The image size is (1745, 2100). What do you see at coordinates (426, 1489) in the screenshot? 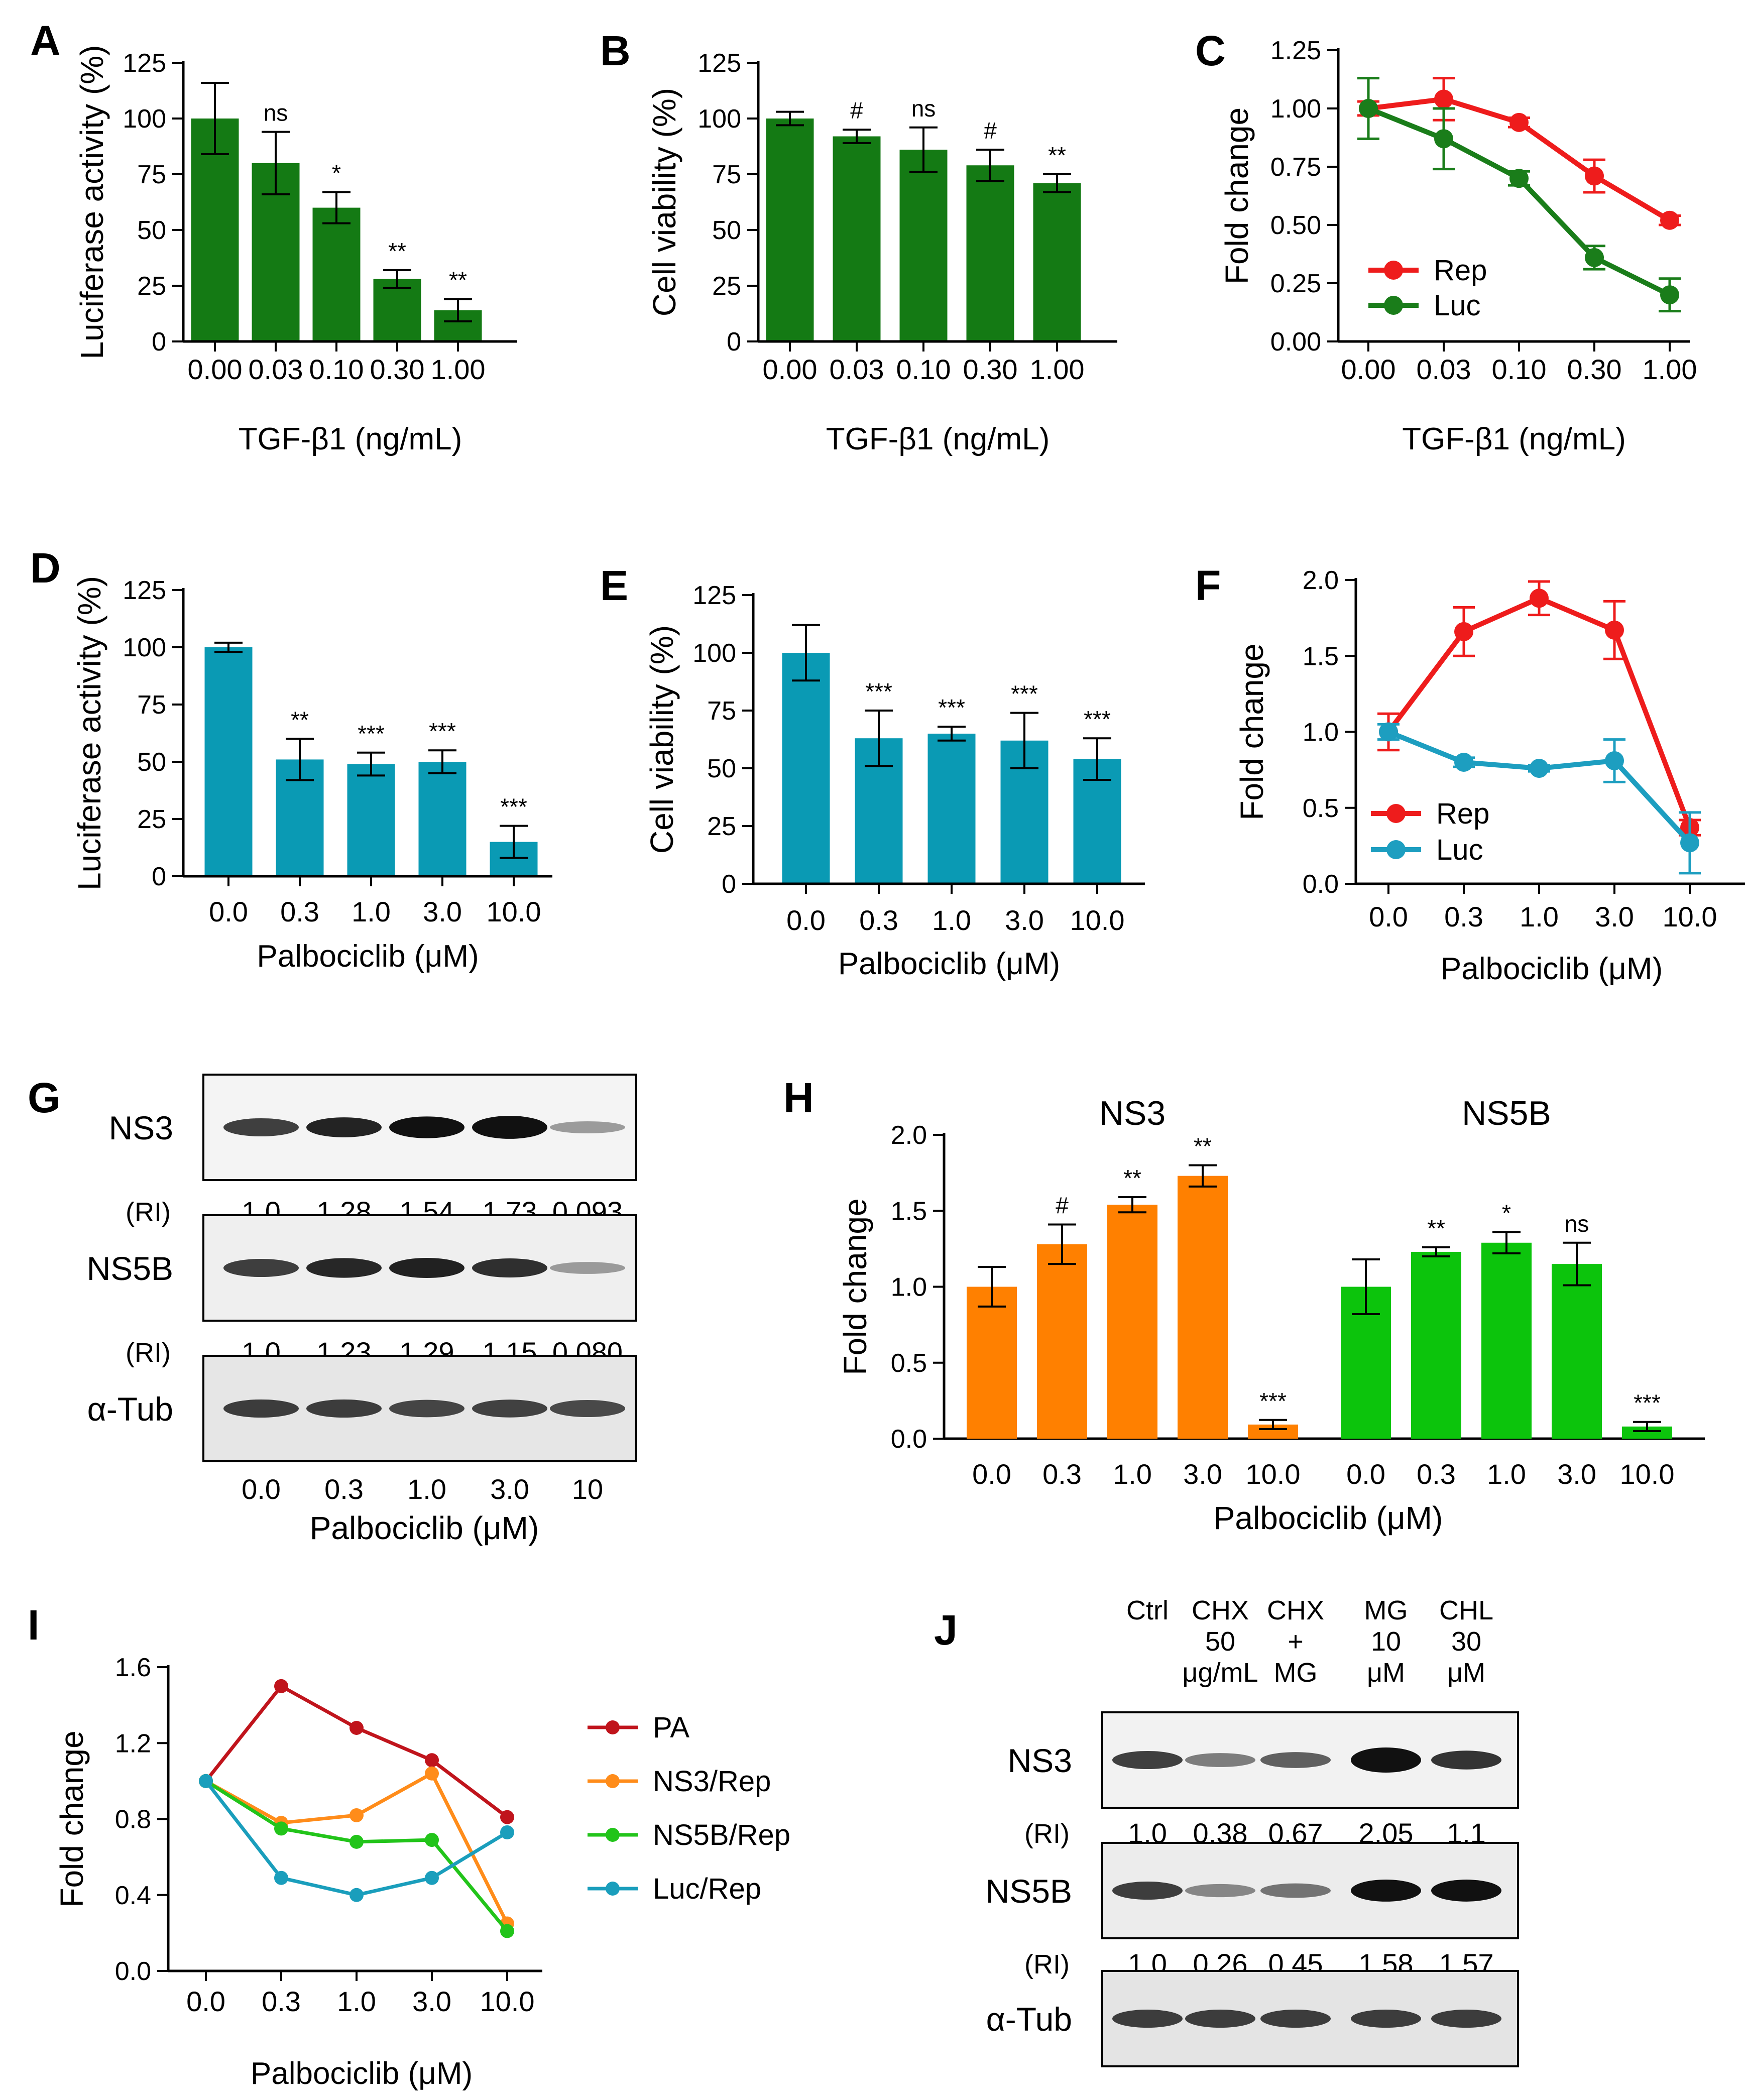
I see `lane-label: 1.0` at bounding box center [426, 1489].